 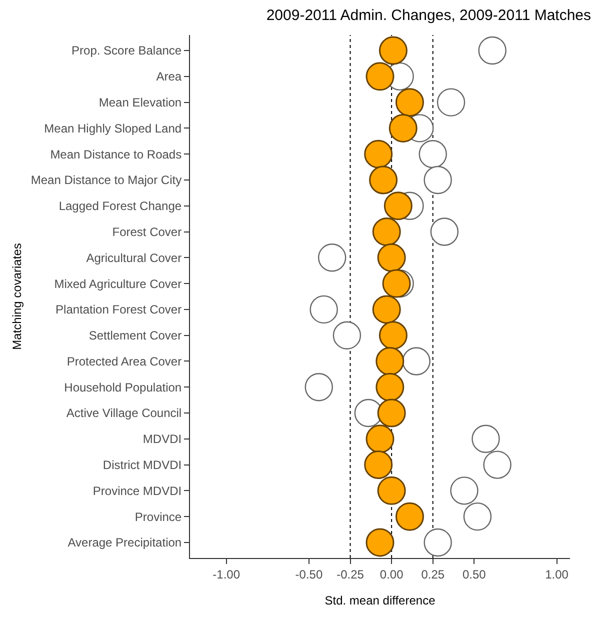 I want to click on y-tick-label: Household Population, so click(x=123, y=387).